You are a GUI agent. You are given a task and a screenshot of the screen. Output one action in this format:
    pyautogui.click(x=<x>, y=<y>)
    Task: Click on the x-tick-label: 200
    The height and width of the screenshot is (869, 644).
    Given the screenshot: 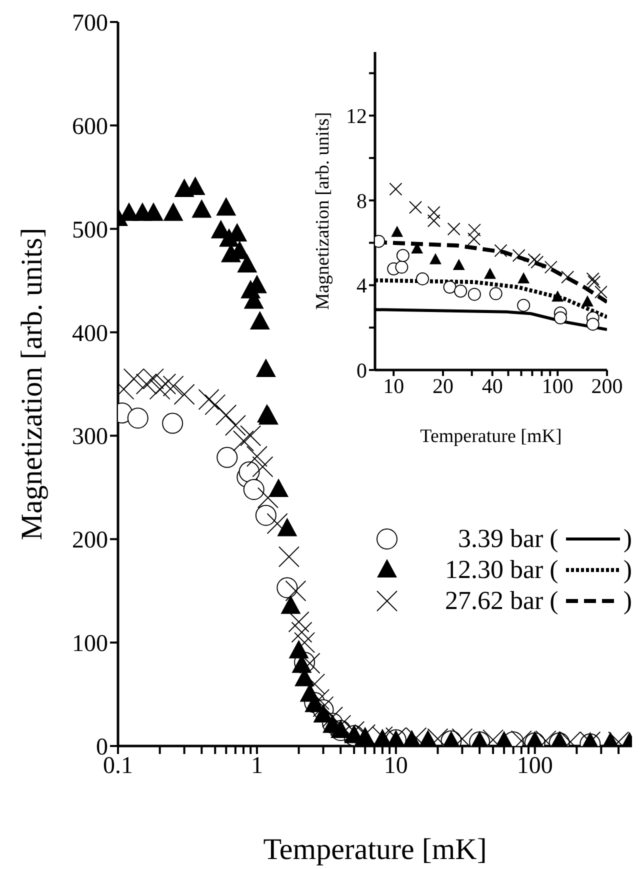 What is the action you would take?
    pyautogui.click(x=607, y=386)
    